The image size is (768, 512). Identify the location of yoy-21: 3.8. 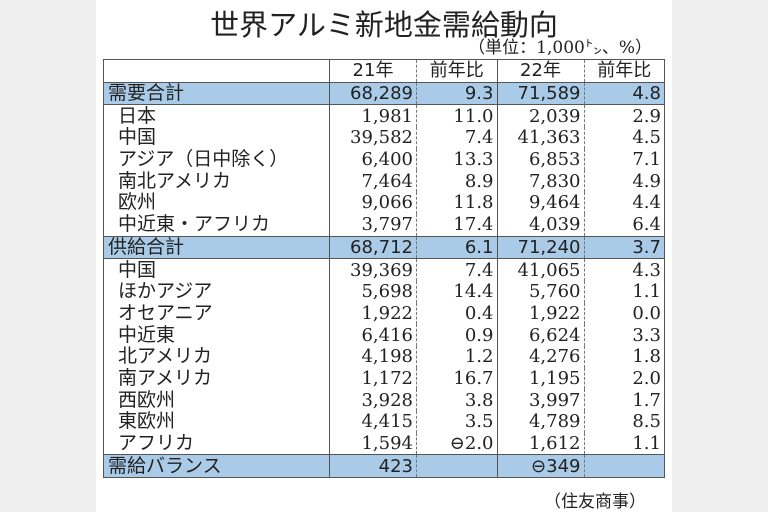
(456, 400).